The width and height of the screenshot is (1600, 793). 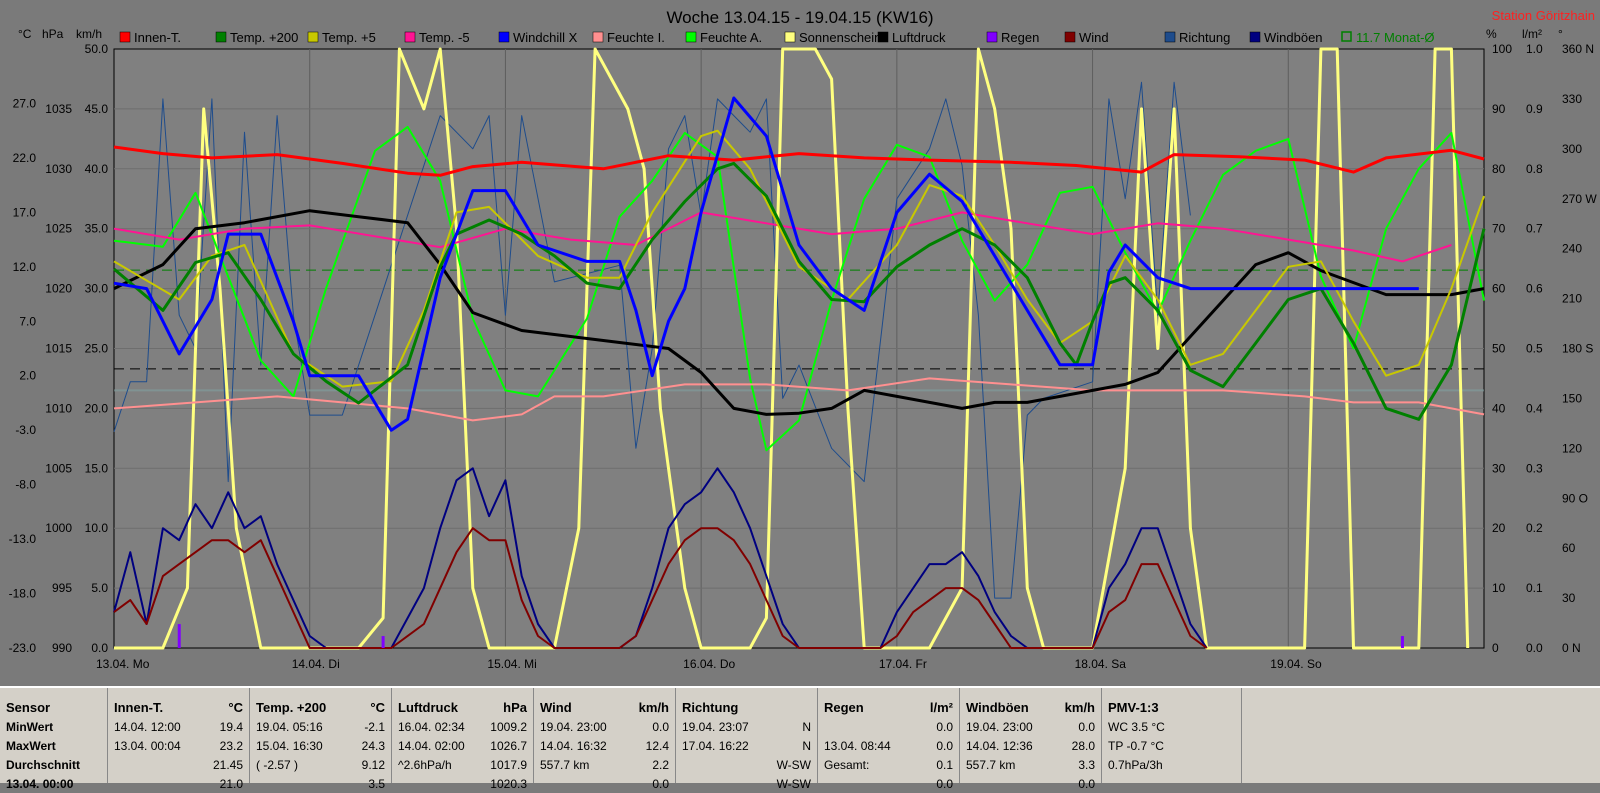 What do you see at coordinates (25, 34) in the screenshot?
I see `axis-header-temp: °C` at bounding box center [25, 34].